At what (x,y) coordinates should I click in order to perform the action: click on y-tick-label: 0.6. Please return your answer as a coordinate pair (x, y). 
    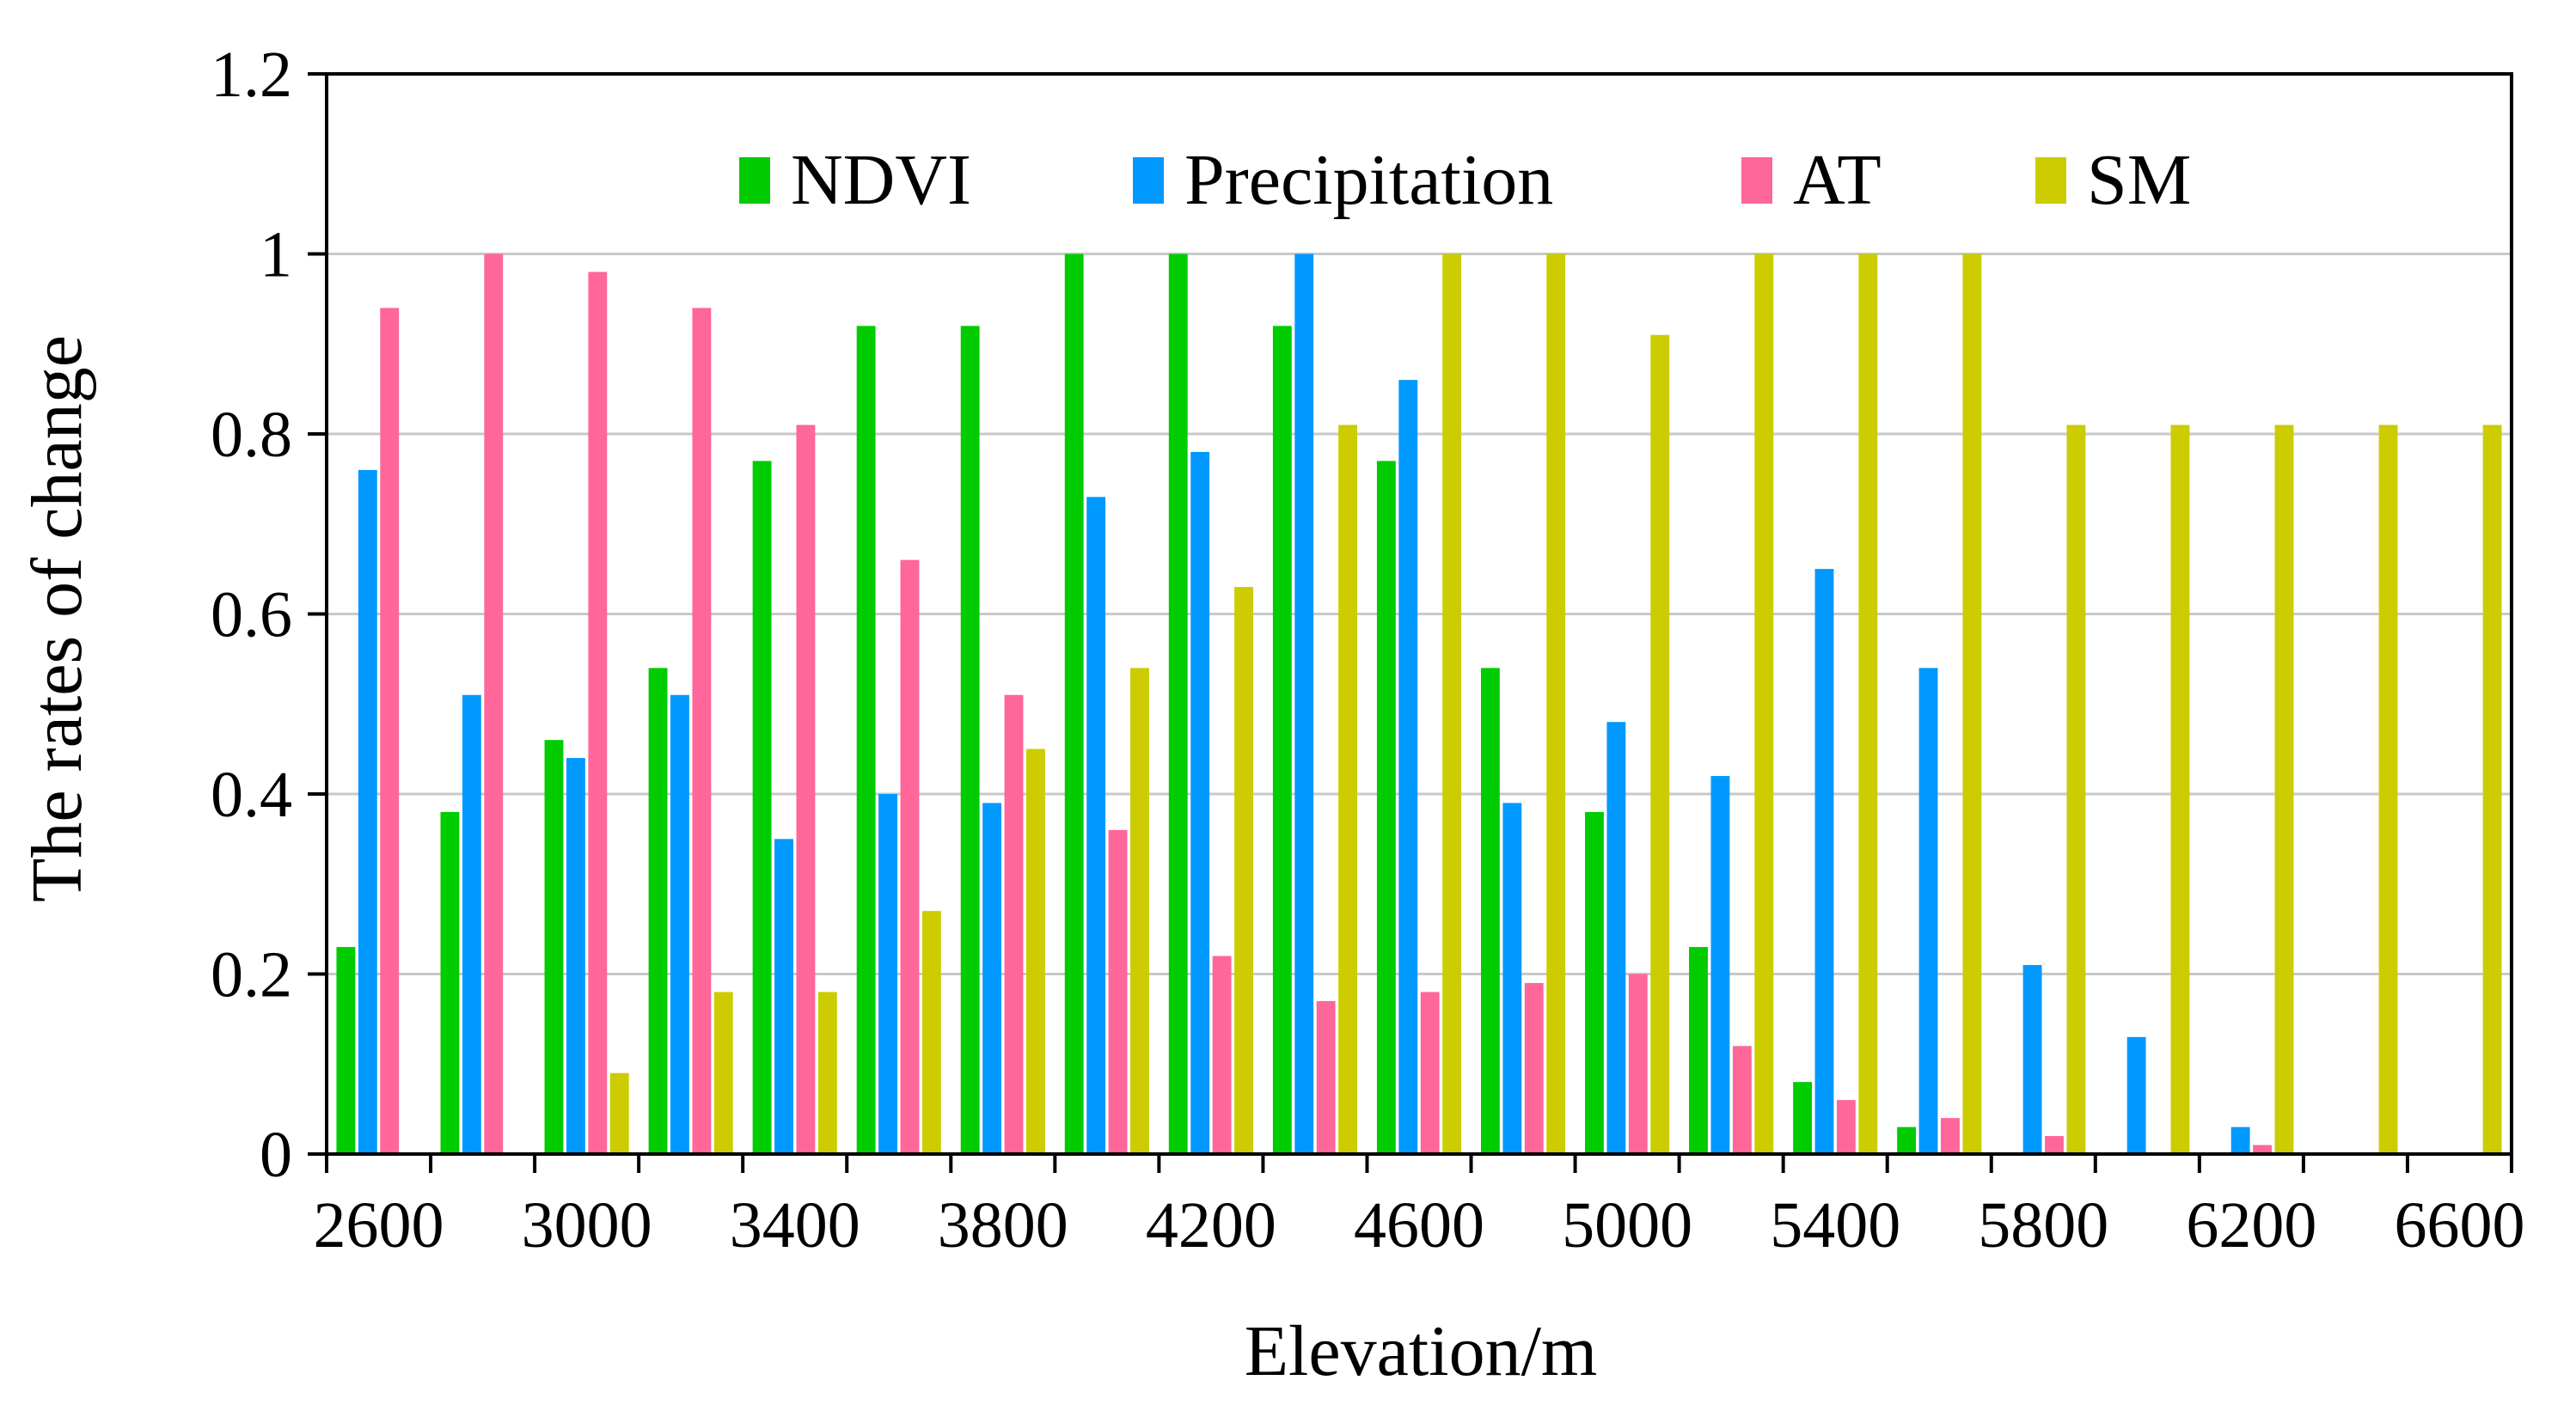
    Looking at the image, I should click on (251, 615).